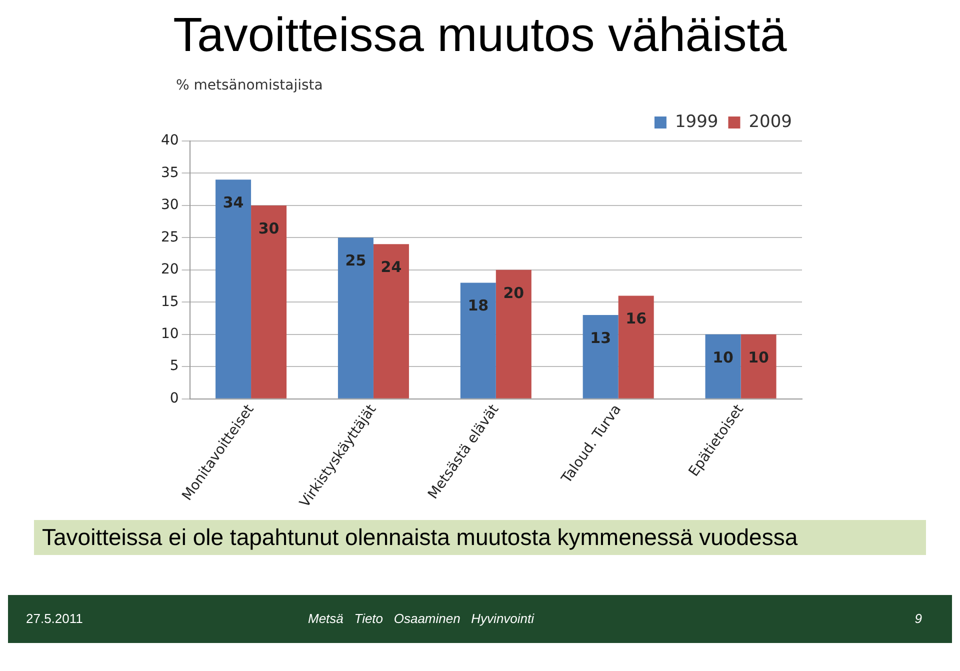 This screenshot has width=960, height=671. I want to click on y-tick-label: 25, so click(169, 237).